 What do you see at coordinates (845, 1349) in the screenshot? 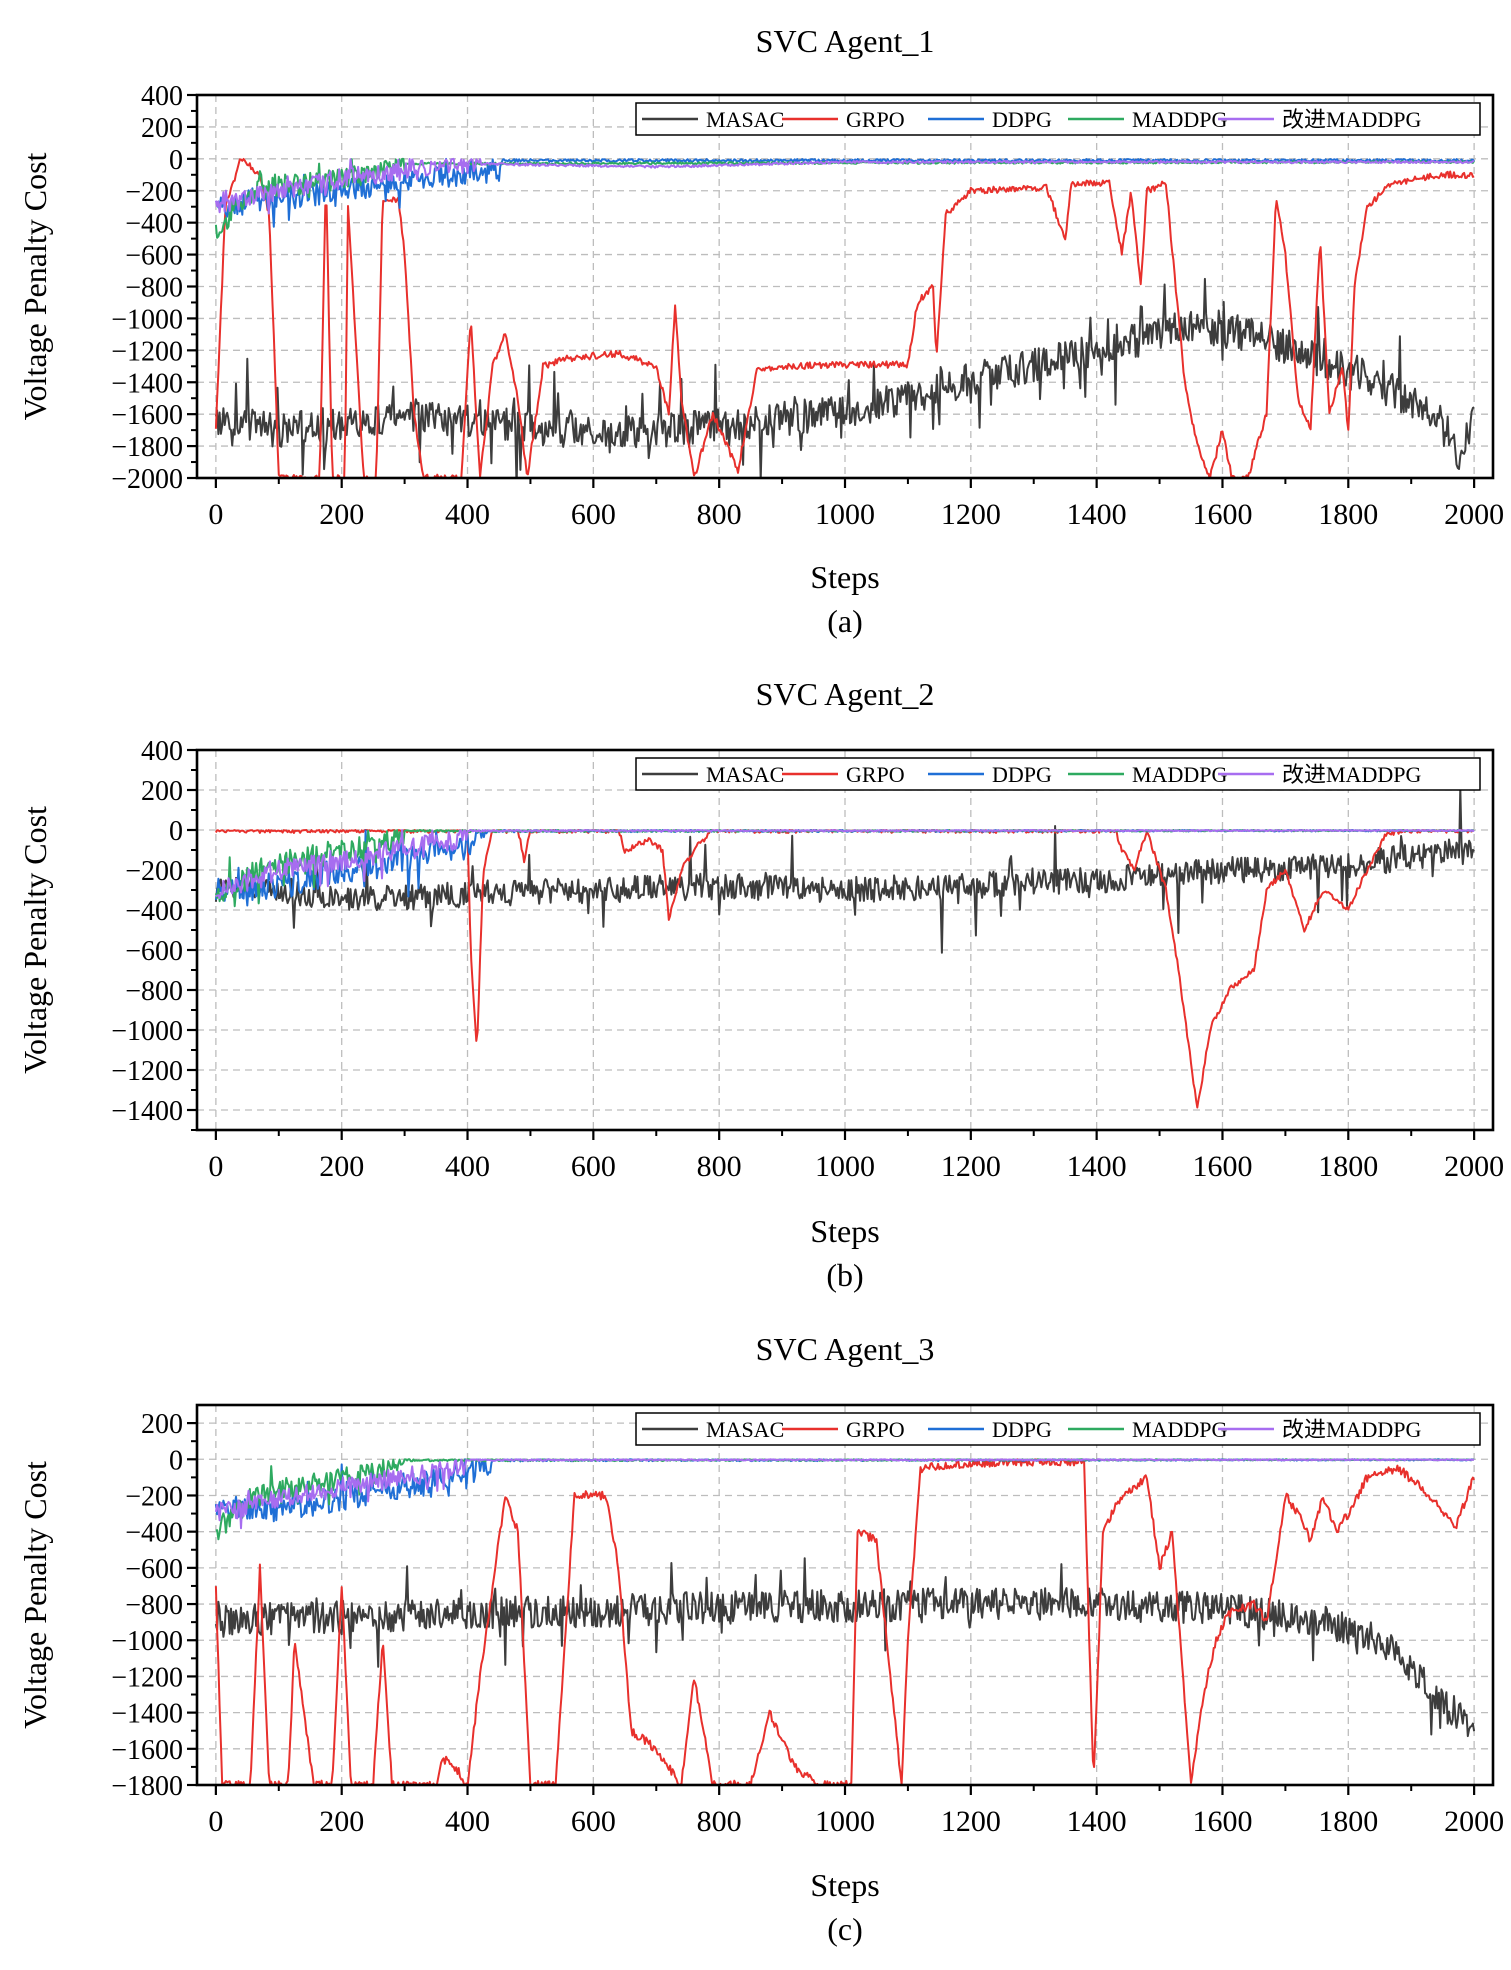
I see `chart-title: SVC Agent_3` at bounding box center [845, 1349].